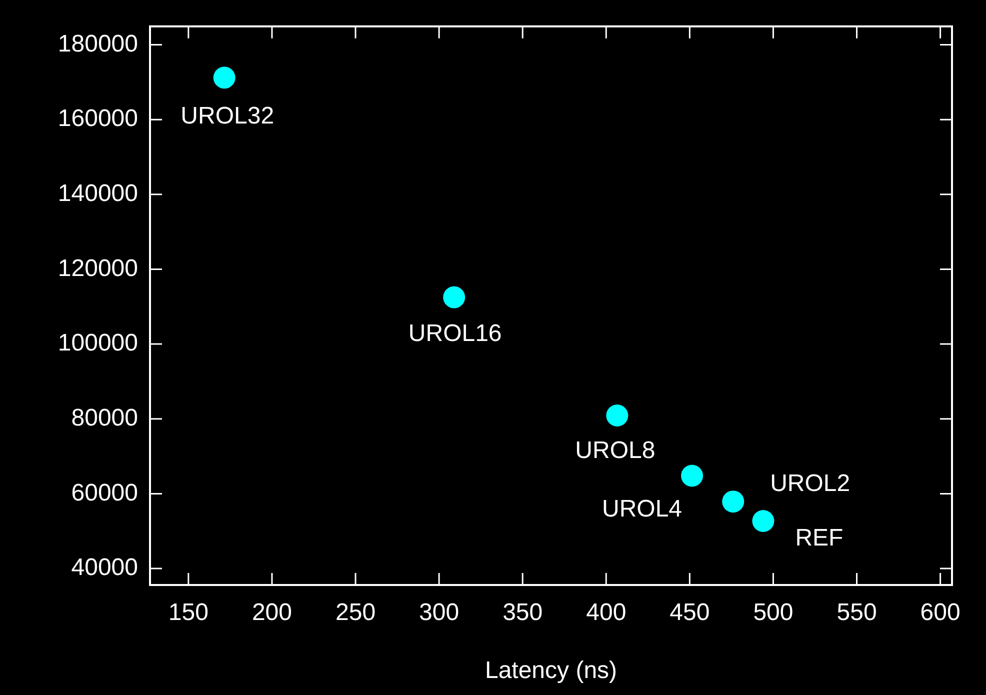 This screenshot has width=986, height=695. I want to click on x-tick-label: 400, so click(606, 612).